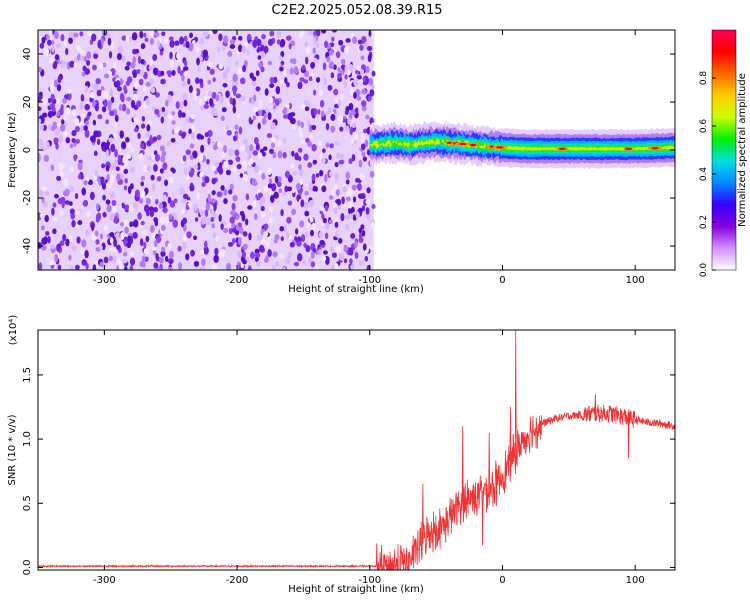  I want to click on hotspot-core, so click(629, 148).